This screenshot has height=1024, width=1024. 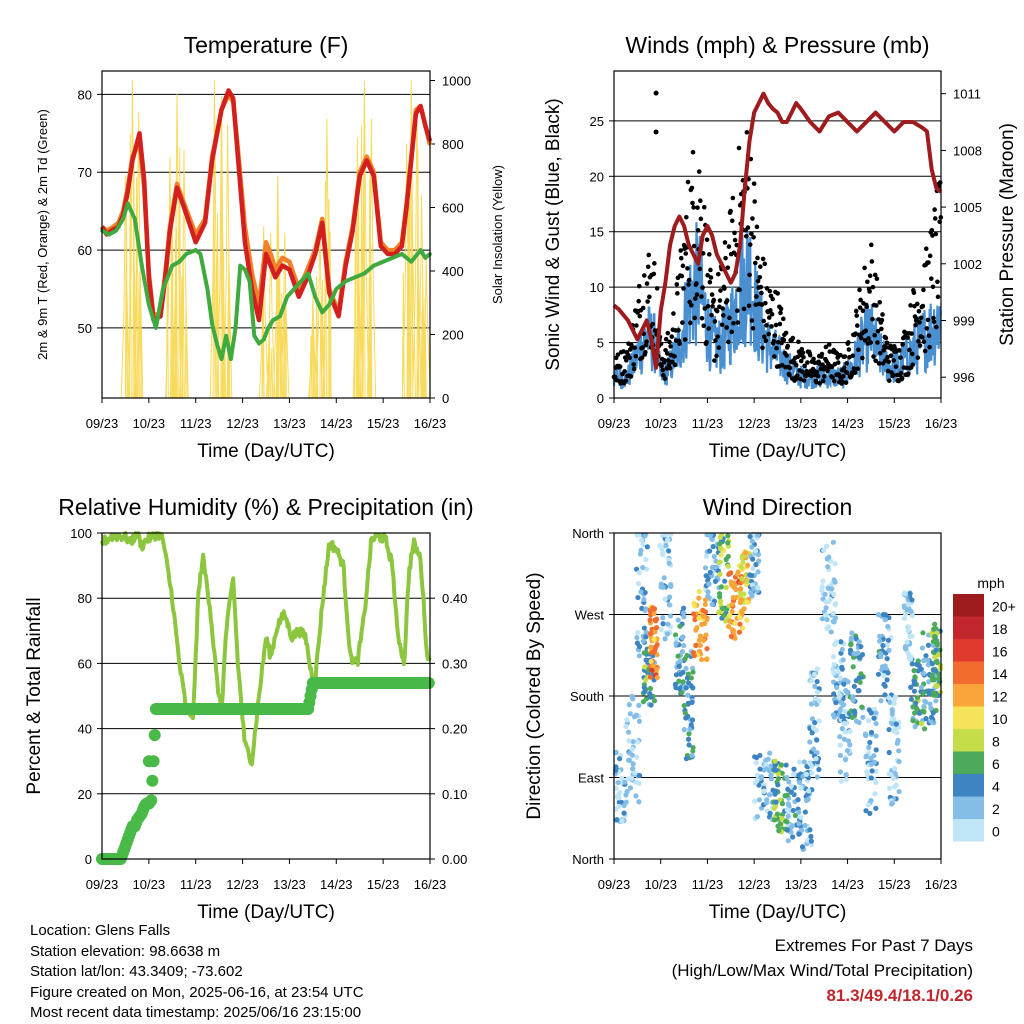 I want to click on extremes-values: 81.3/49.4/18.1/0.26, so click(x=899, y=995).